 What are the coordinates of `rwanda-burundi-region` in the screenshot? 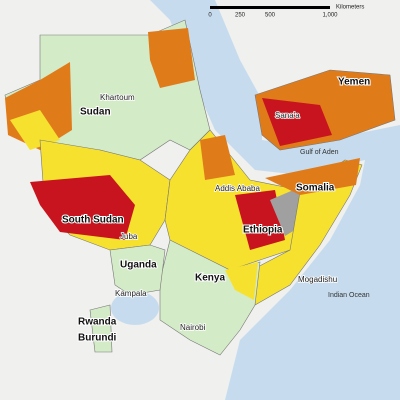 It's located at (101, 328).